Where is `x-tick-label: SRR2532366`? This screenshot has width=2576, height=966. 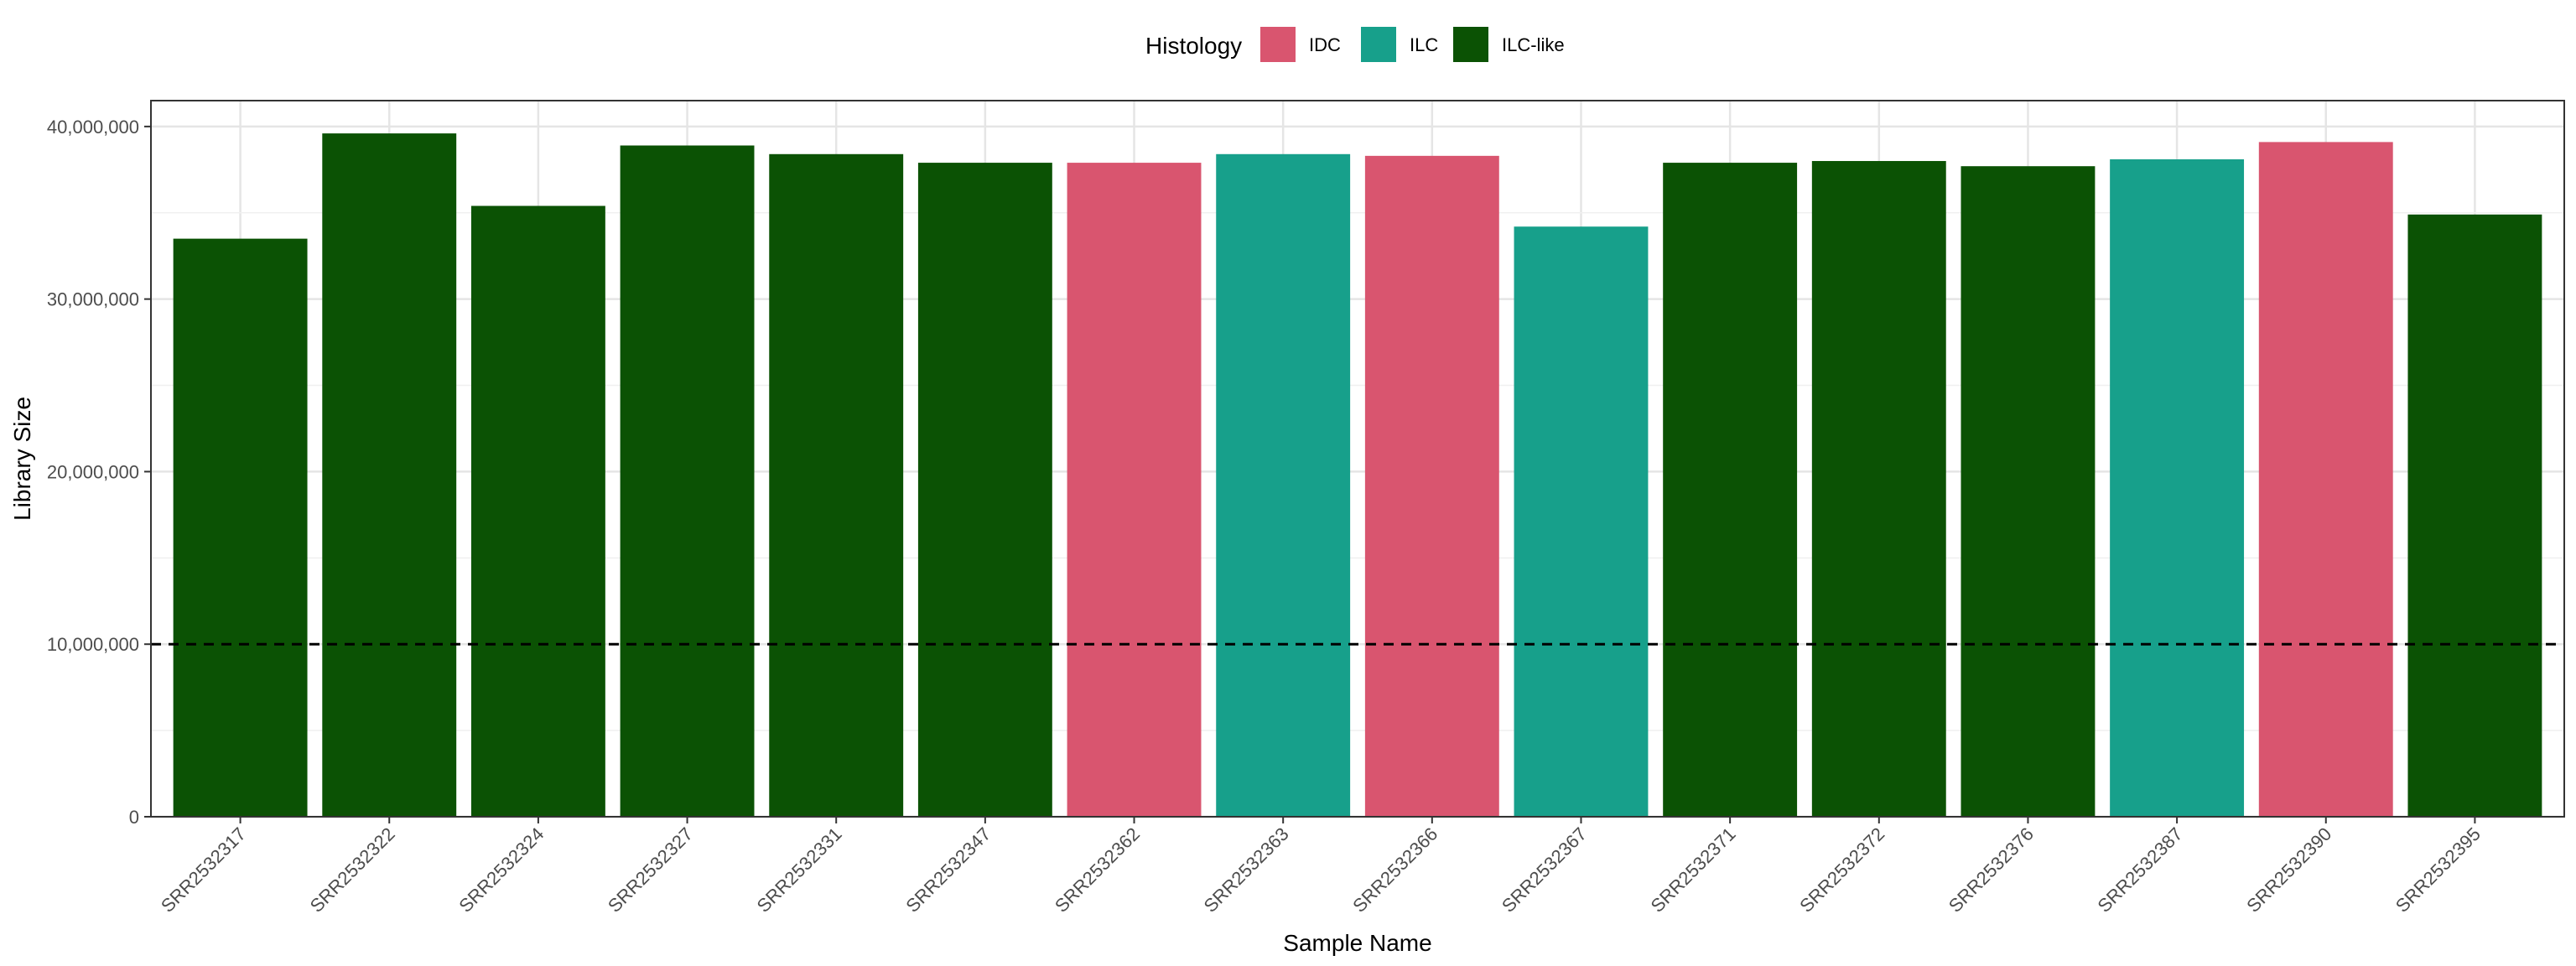
x-tick-label: SRR2532366 is located at coordinates (1394, 870).